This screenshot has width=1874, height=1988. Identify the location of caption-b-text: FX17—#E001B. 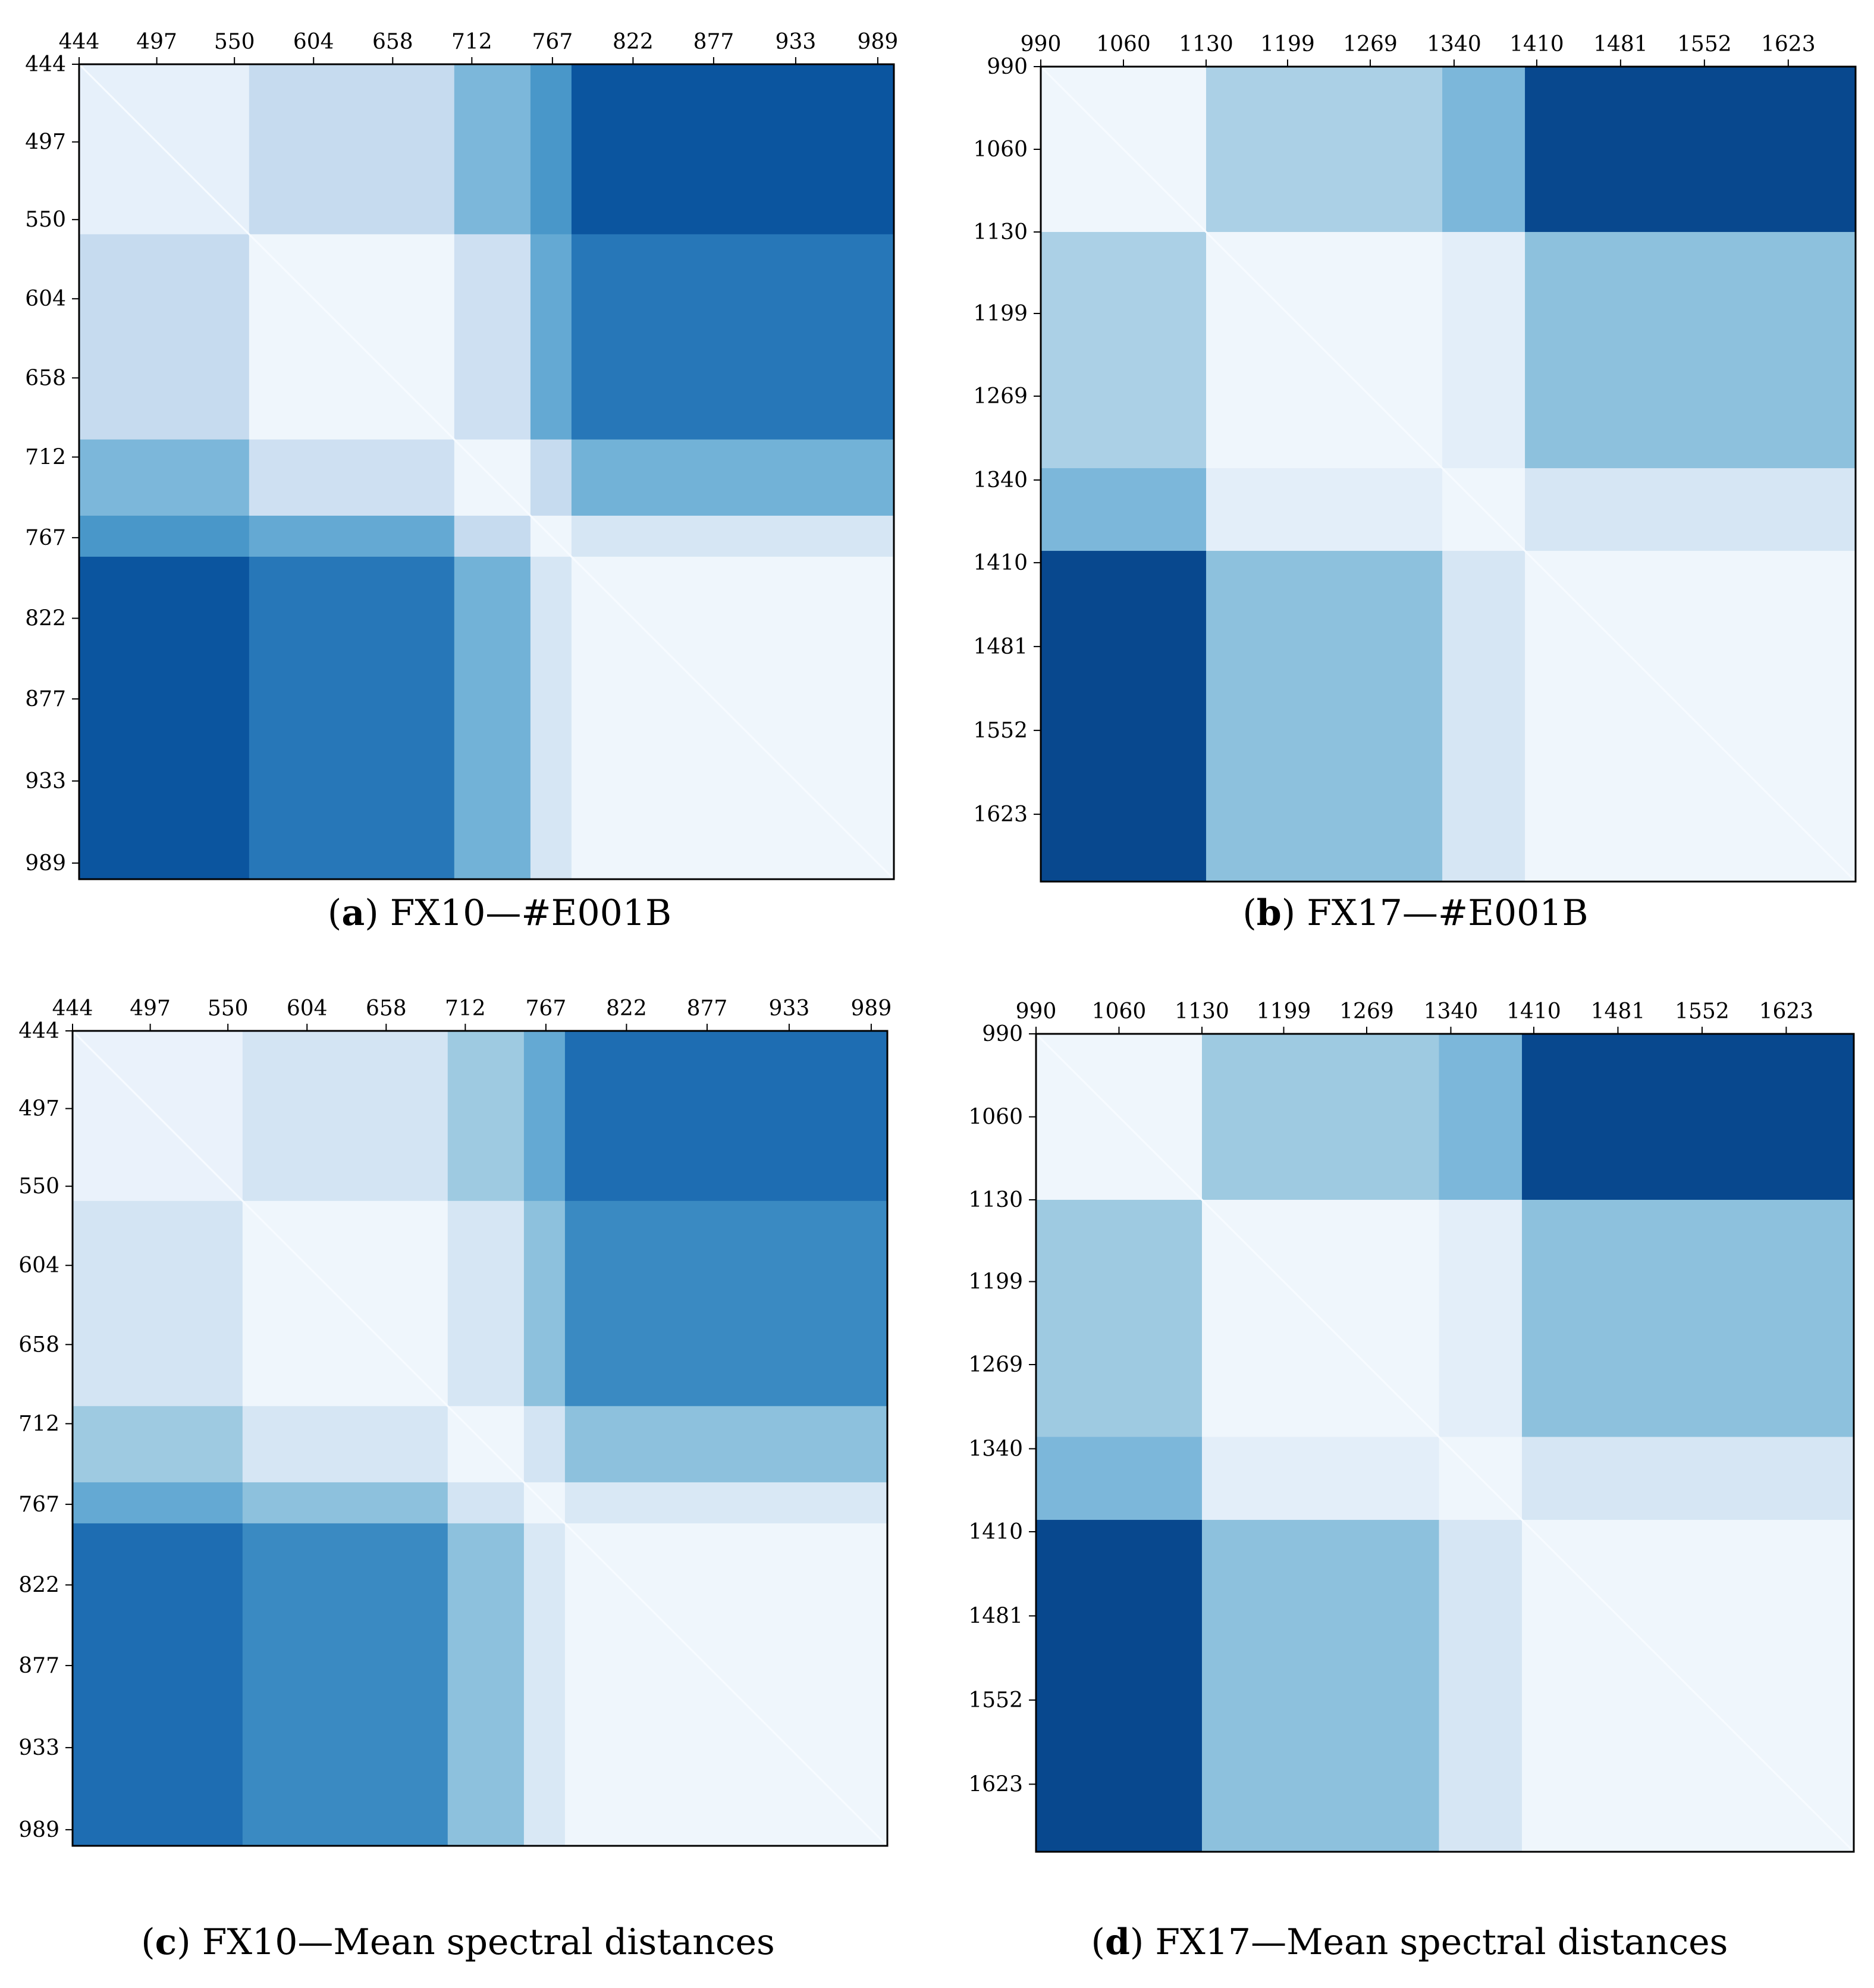
(1448, 913).